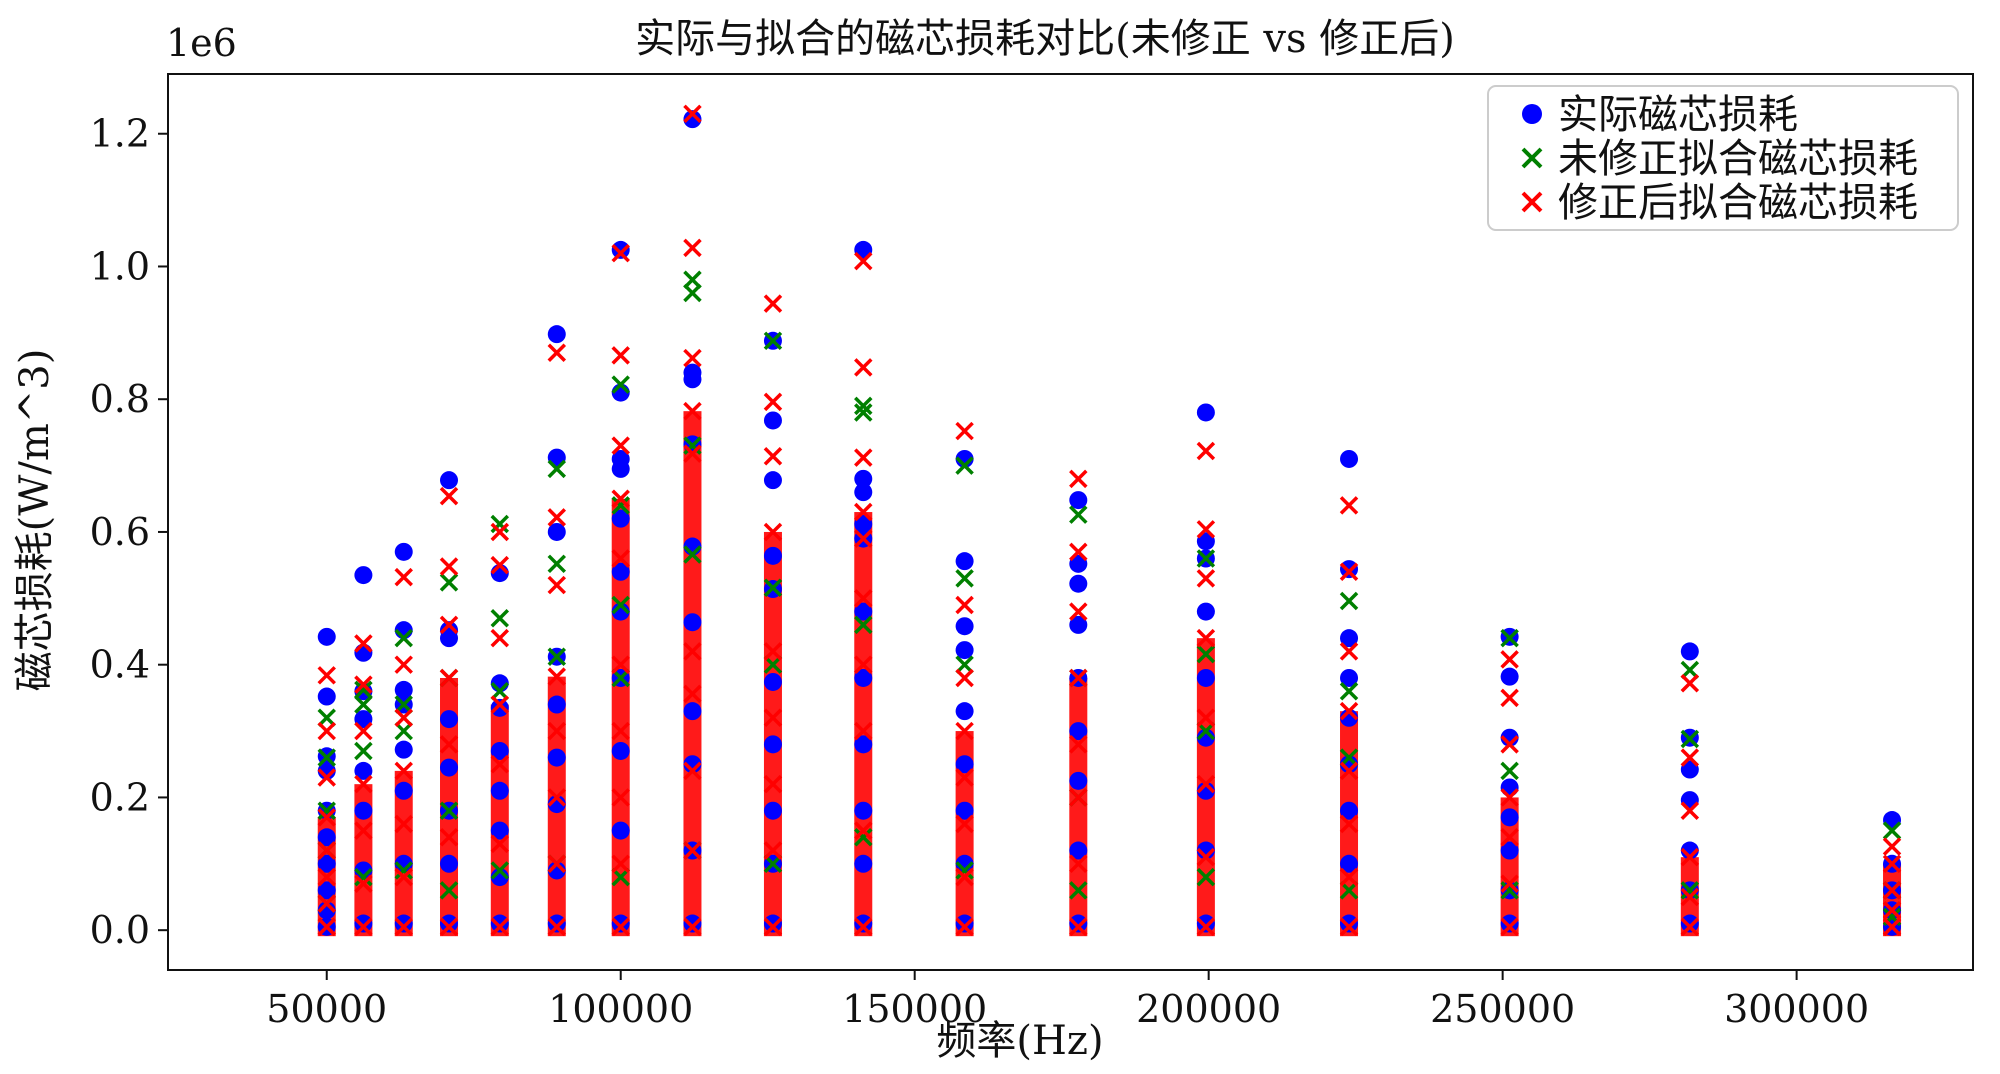 Image resolution: width=2000 pixels, height=1074 pixels. I want to click on x-tick-label: 300000, so click(1796, 1009).